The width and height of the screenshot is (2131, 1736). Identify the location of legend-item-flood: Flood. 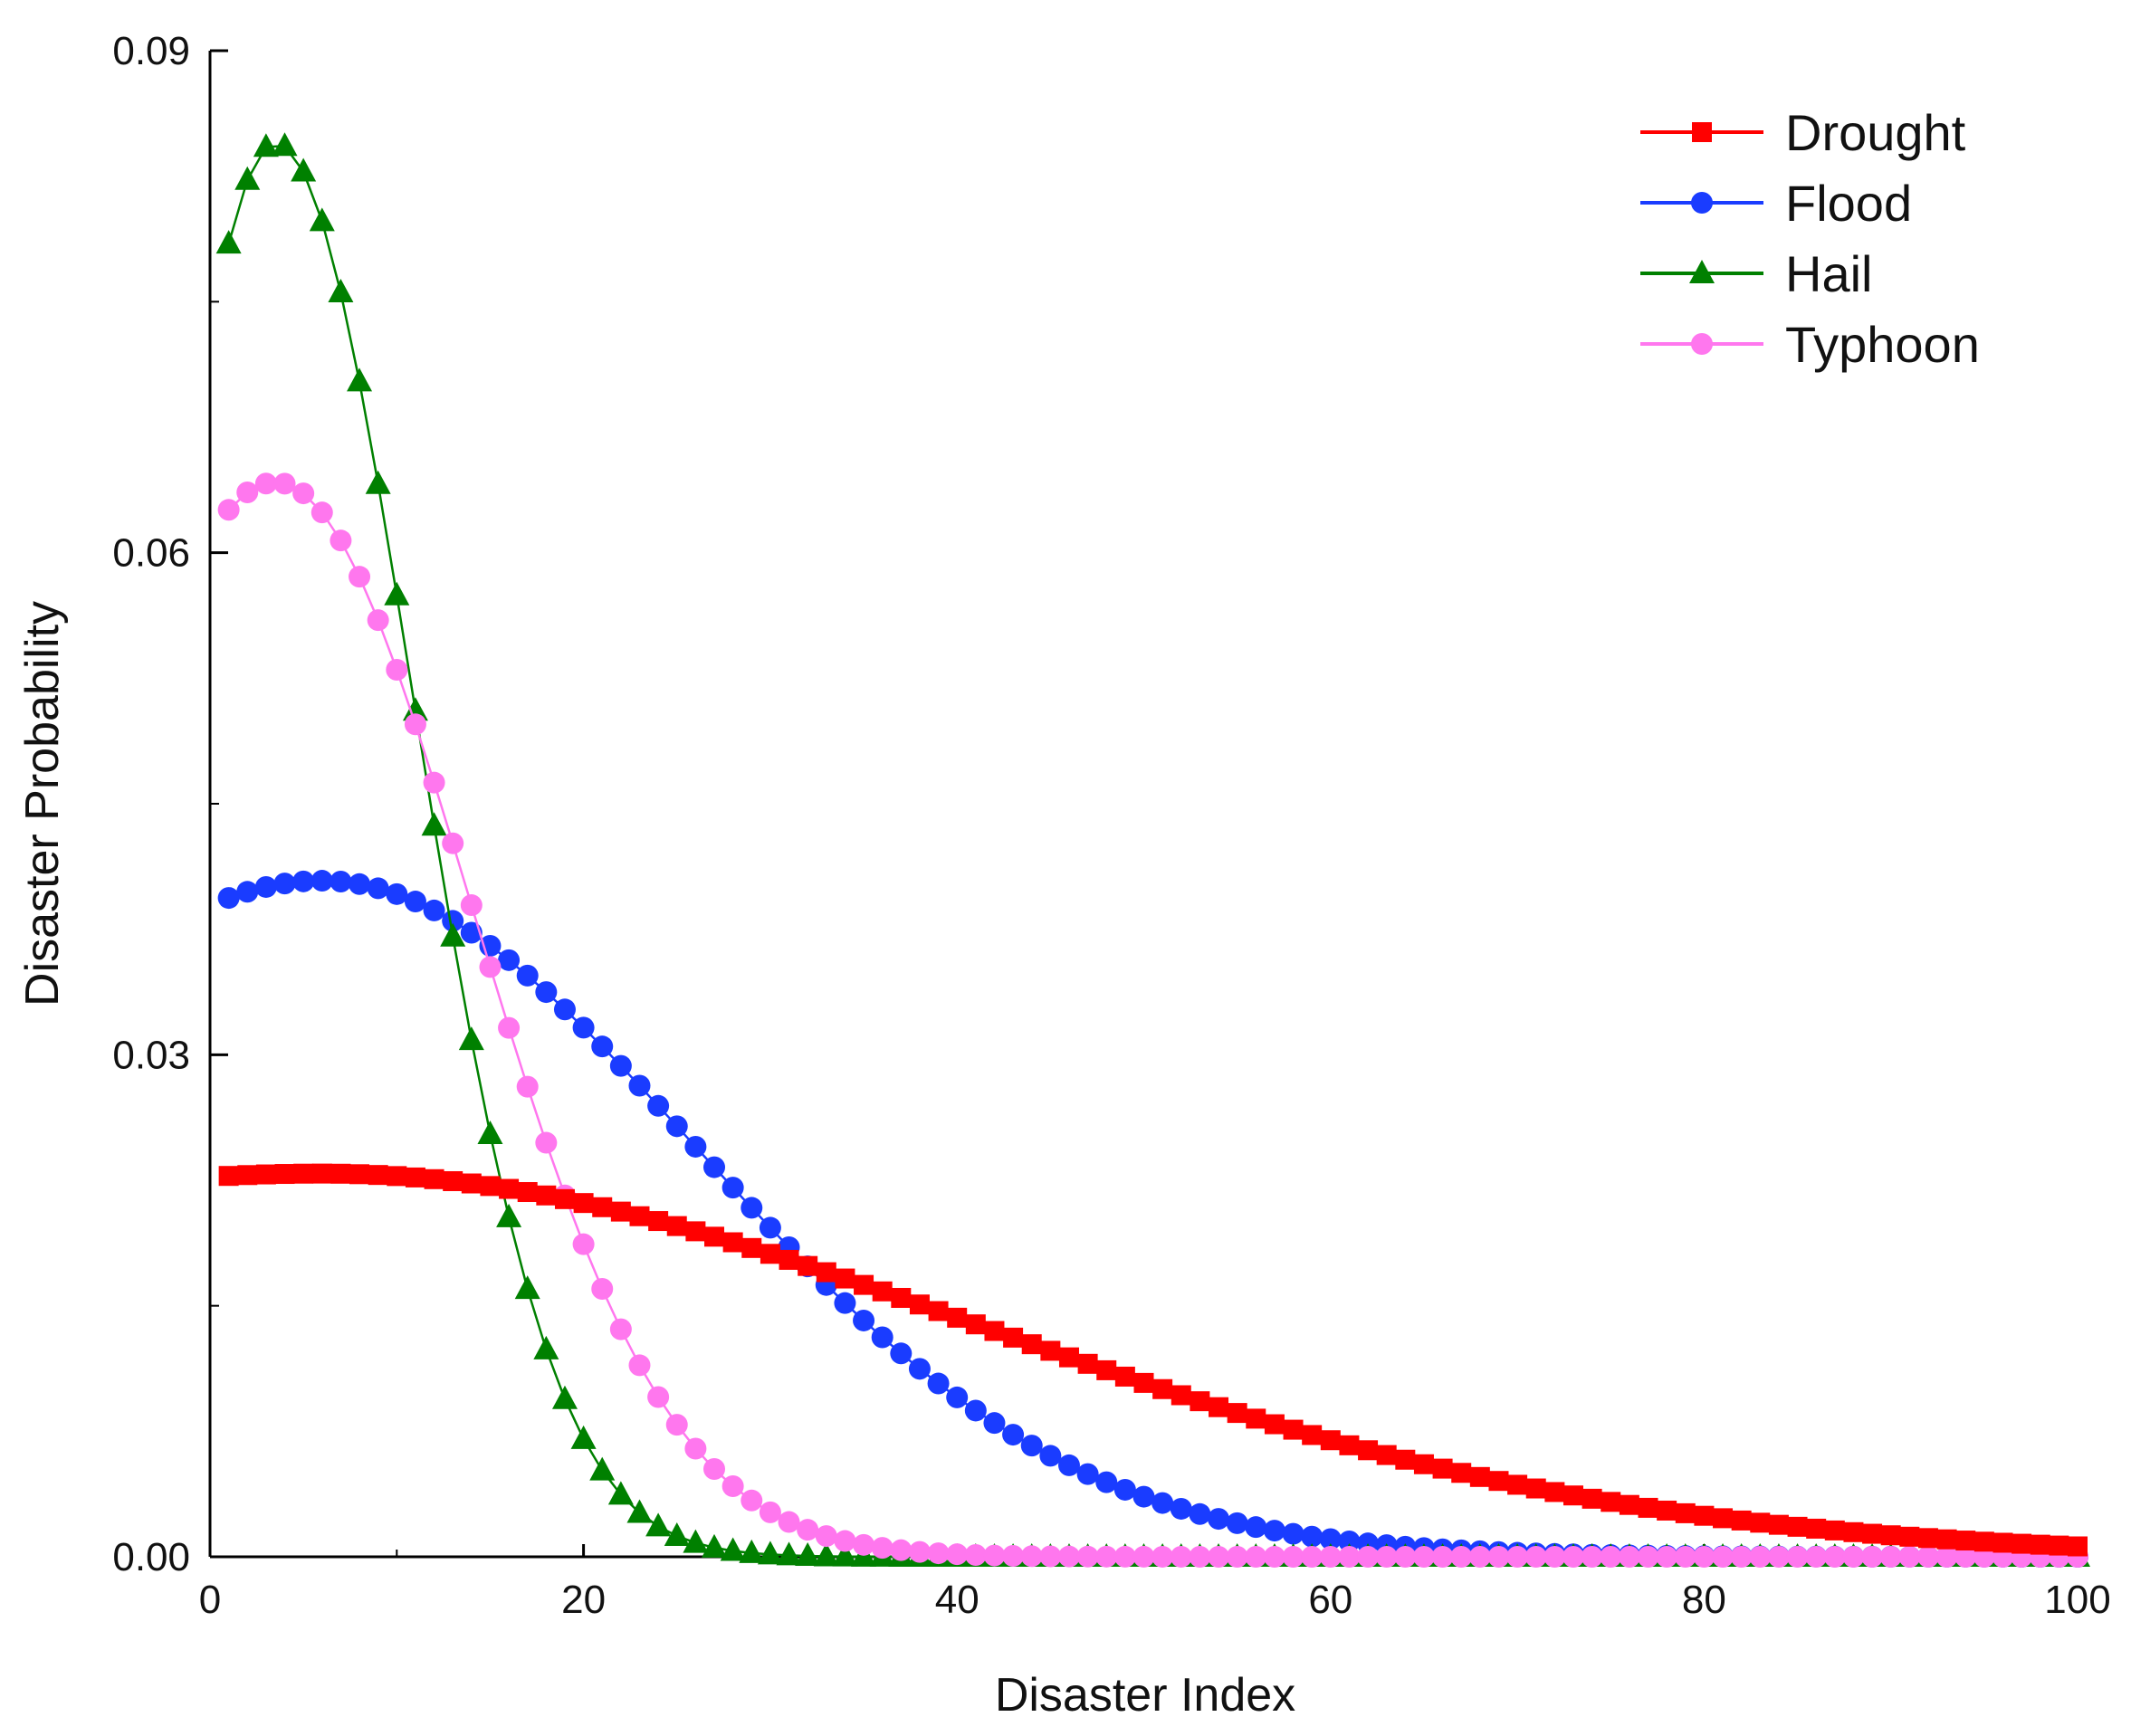
(1776, 203).